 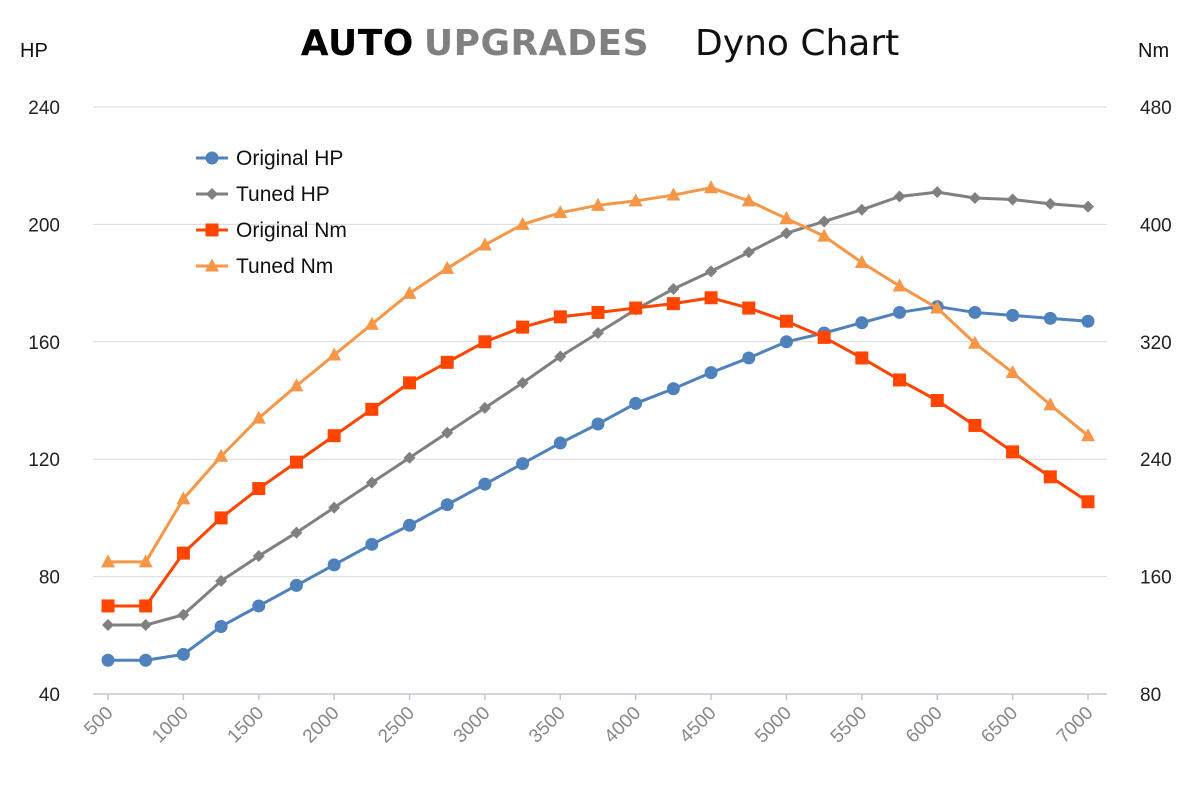 What do you see at coordinates (44, 225) in the screenshot?
I see `y-left-tick-label: 200` at bounding box center [44, 225].